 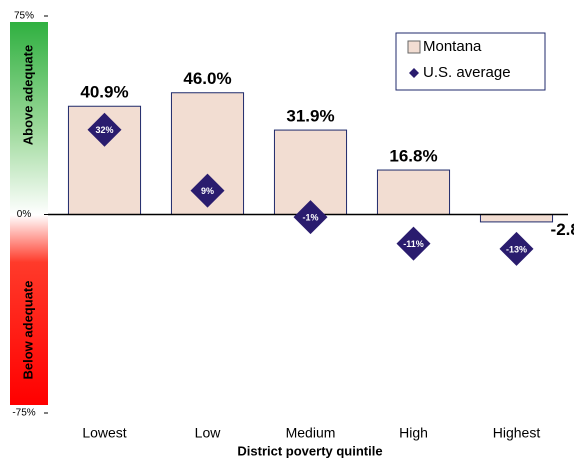 I want to click on value-label: -13%, so click(x=516, y=249).